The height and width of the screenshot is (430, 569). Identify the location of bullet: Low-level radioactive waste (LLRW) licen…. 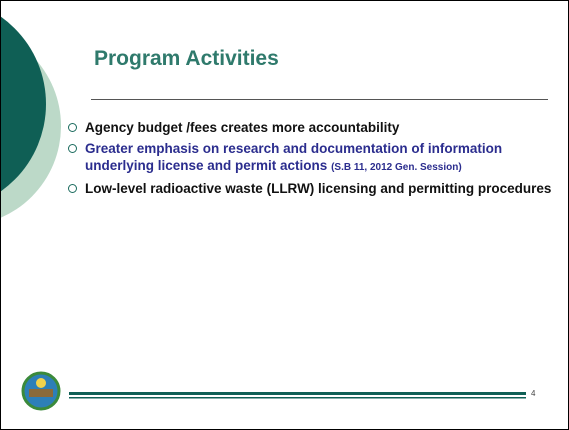
(312, 188).